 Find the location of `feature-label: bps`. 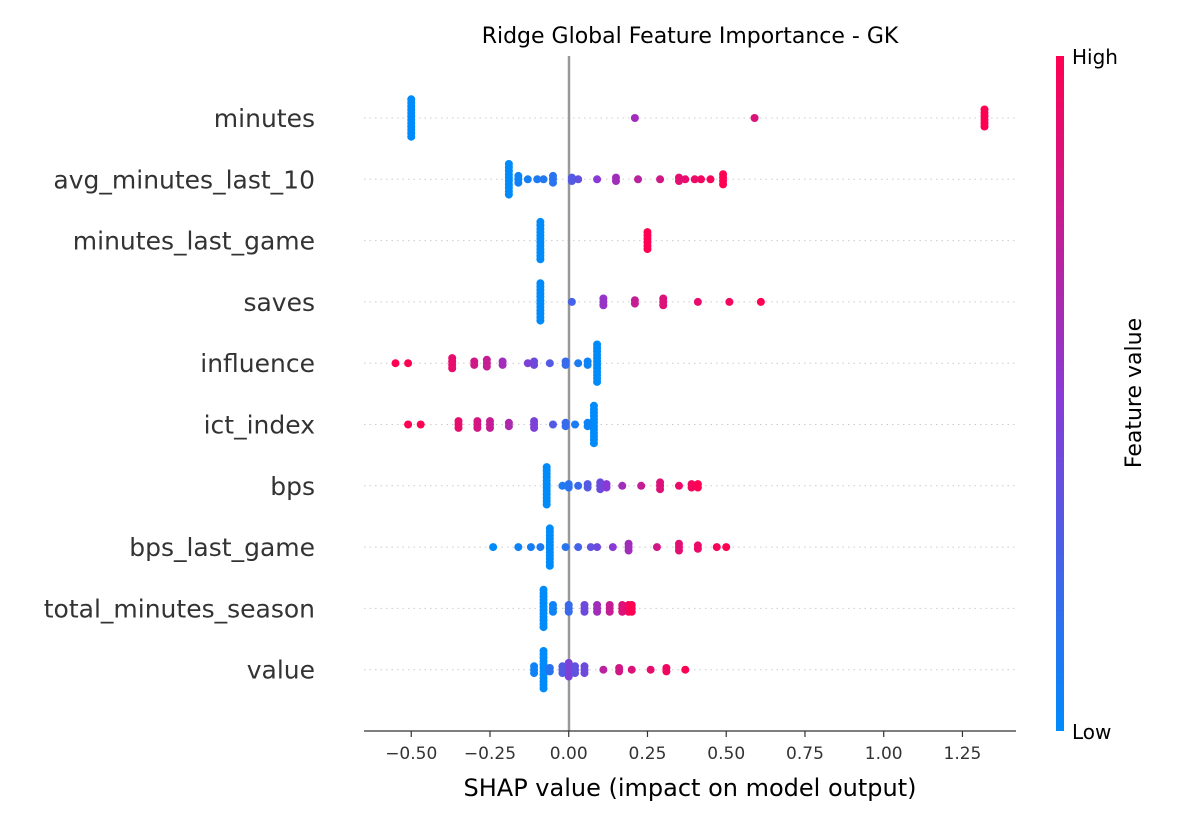

feature-label: bps is located at coordinates (292, 486).